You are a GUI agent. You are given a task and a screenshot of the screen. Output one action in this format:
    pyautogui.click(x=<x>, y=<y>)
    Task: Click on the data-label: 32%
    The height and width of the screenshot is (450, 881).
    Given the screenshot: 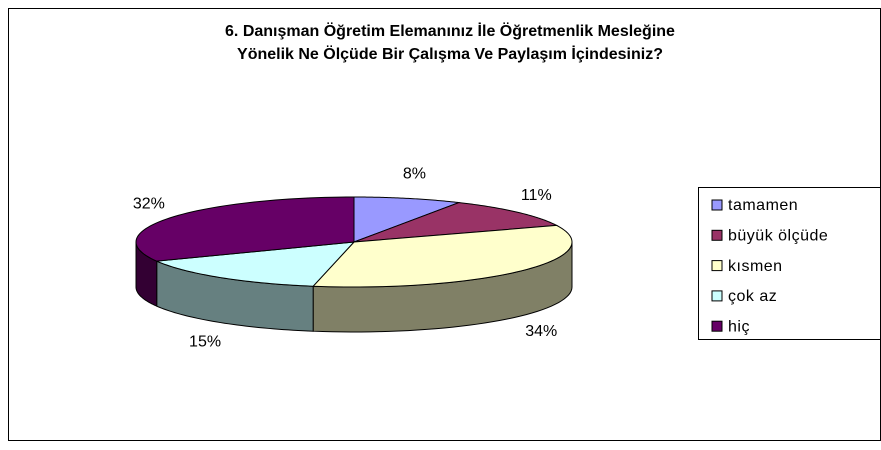 What is the action you would take?
    pyautogui.click(x=149, y=204)
    